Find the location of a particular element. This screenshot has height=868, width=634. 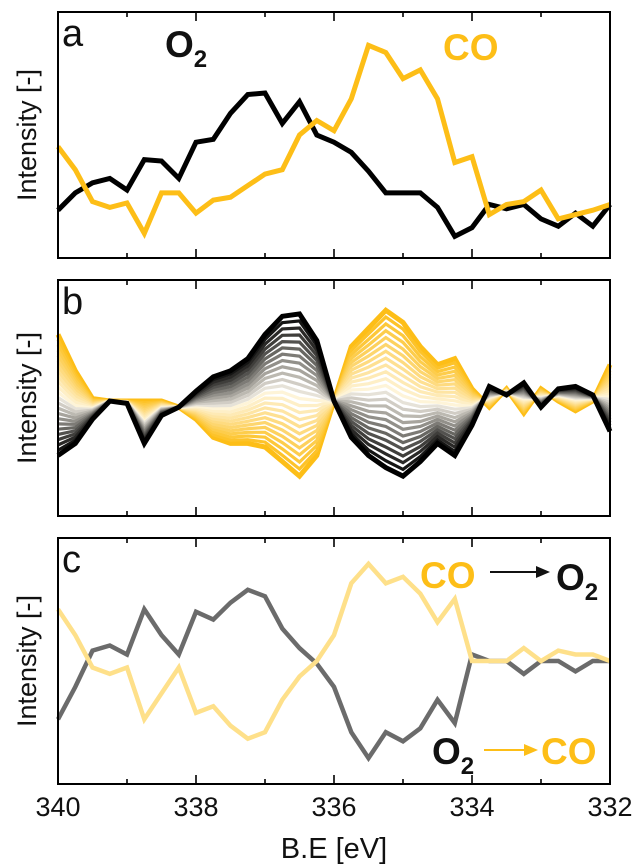

annotation-o2-to-co: O2 CO is located at coordinates (514, 755).